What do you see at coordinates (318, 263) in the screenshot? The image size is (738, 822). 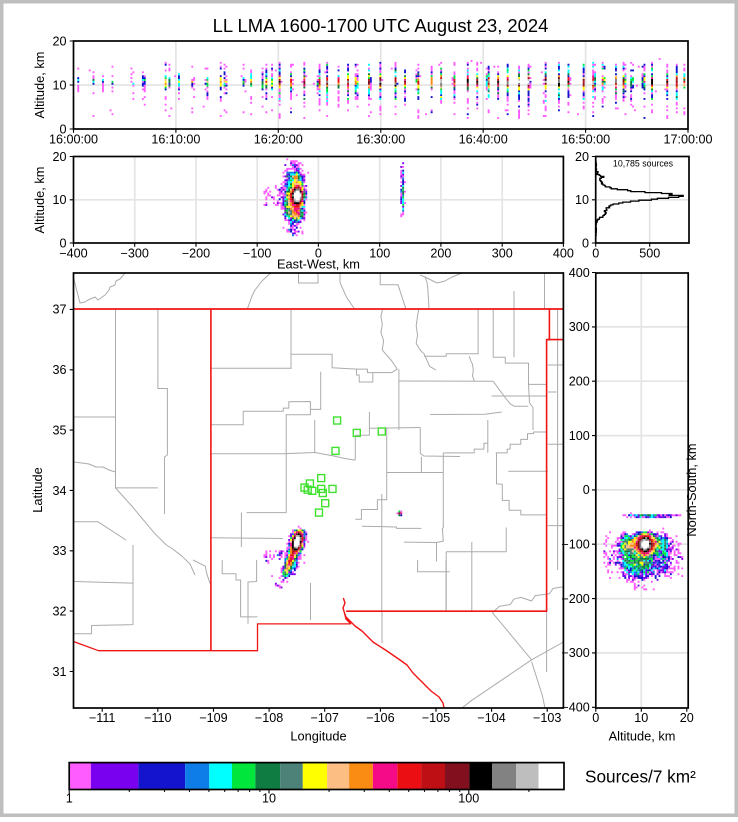 I see `svg-text: East-West, km` at bounding box center [318, 263].